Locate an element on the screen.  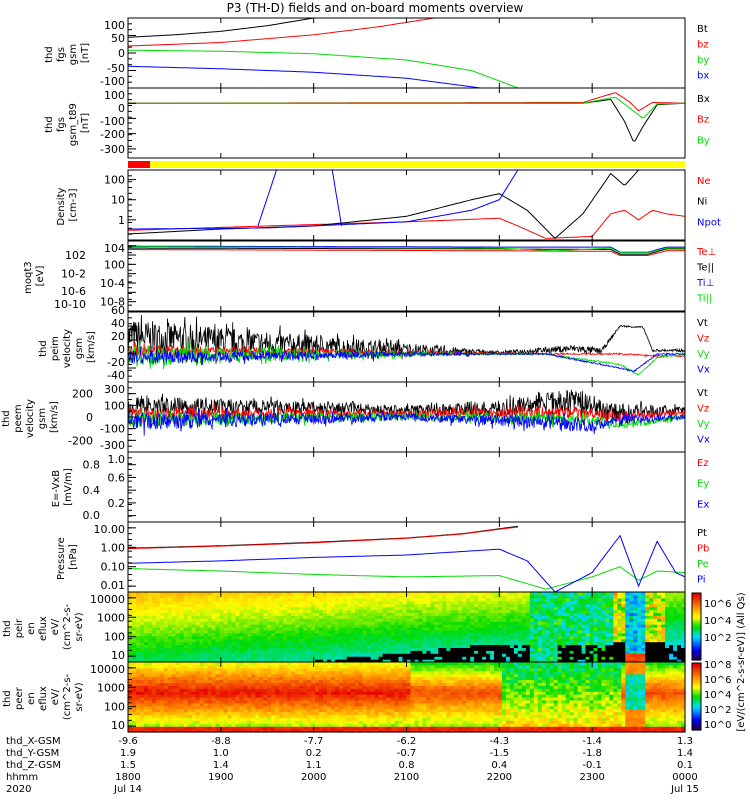
y-axis-label: Pressure [nPa] is located at coordinates (67, 557).